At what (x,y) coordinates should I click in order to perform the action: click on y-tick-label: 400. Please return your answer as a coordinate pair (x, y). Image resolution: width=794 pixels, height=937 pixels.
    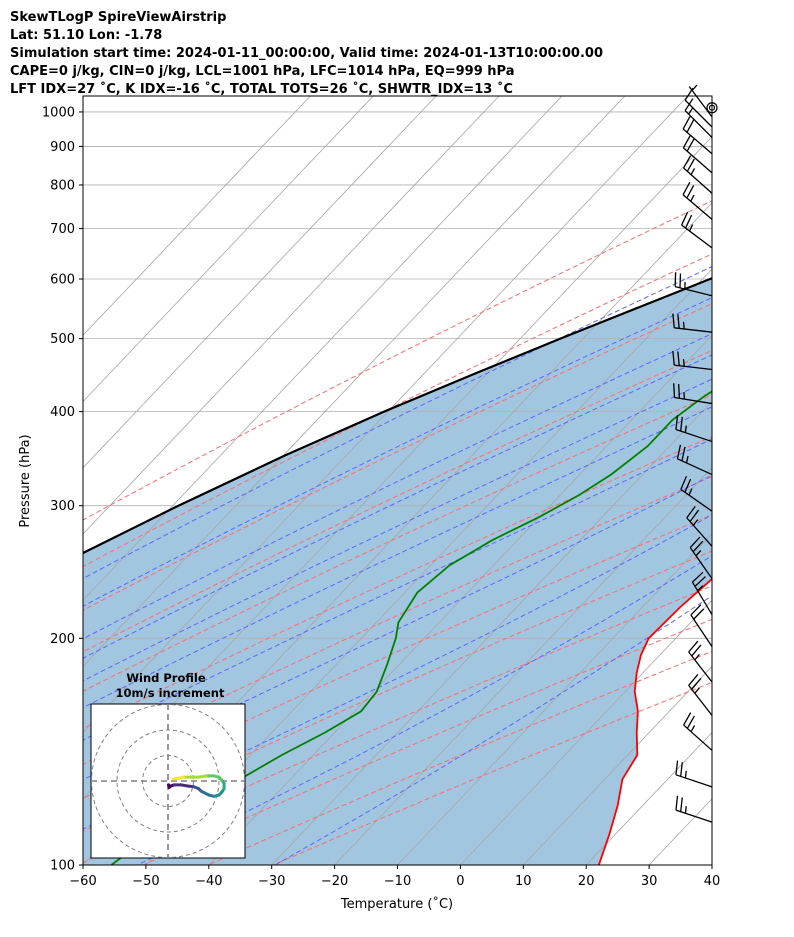
    Looking at the image, I should click on (62, 412).